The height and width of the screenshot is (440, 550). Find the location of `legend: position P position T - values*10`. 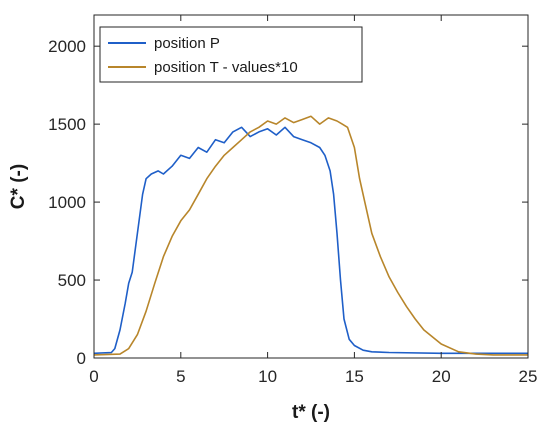

legend: position P position T - values*10 is located at coordinates (231, 54).